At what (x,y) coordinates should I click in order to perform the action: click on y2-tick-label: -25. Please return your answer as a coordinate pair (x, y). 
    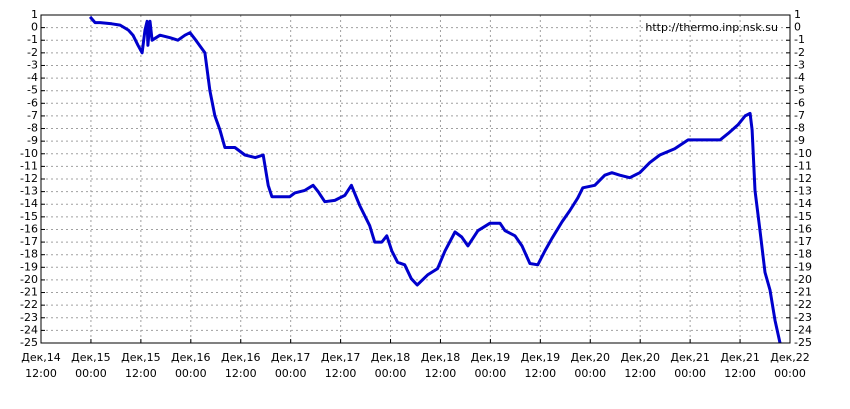
    Looking at the image, I should click on (803, 342).